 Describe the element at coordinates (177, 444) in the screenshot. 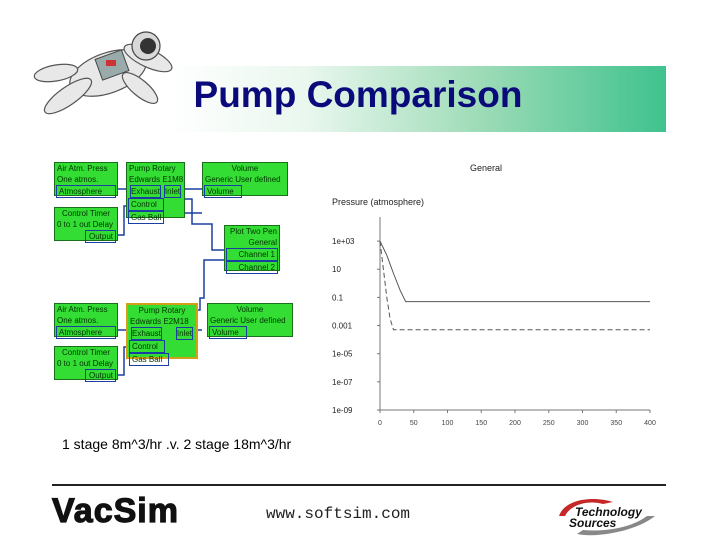

I see `slide-caption: 1 stage 8m^3/hr .v. 2 stage 18m^3/hr` at that location.